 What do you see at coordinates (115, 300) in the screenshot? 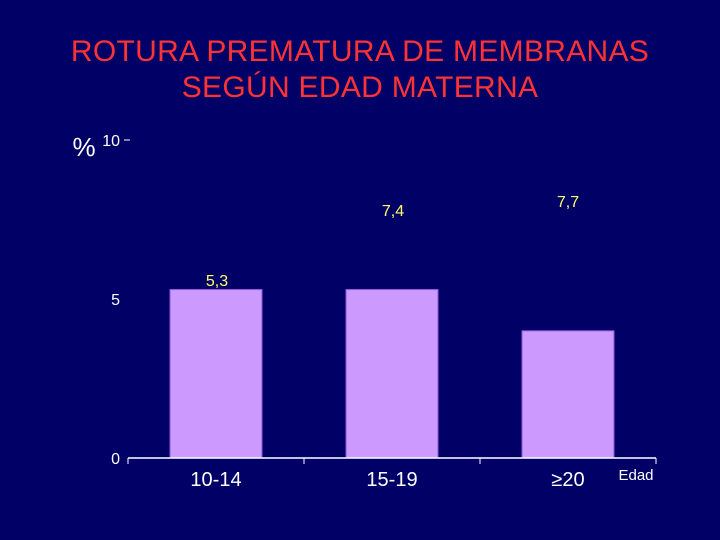
I see `y-tick-label: 5` at bounding box center [115, 300].